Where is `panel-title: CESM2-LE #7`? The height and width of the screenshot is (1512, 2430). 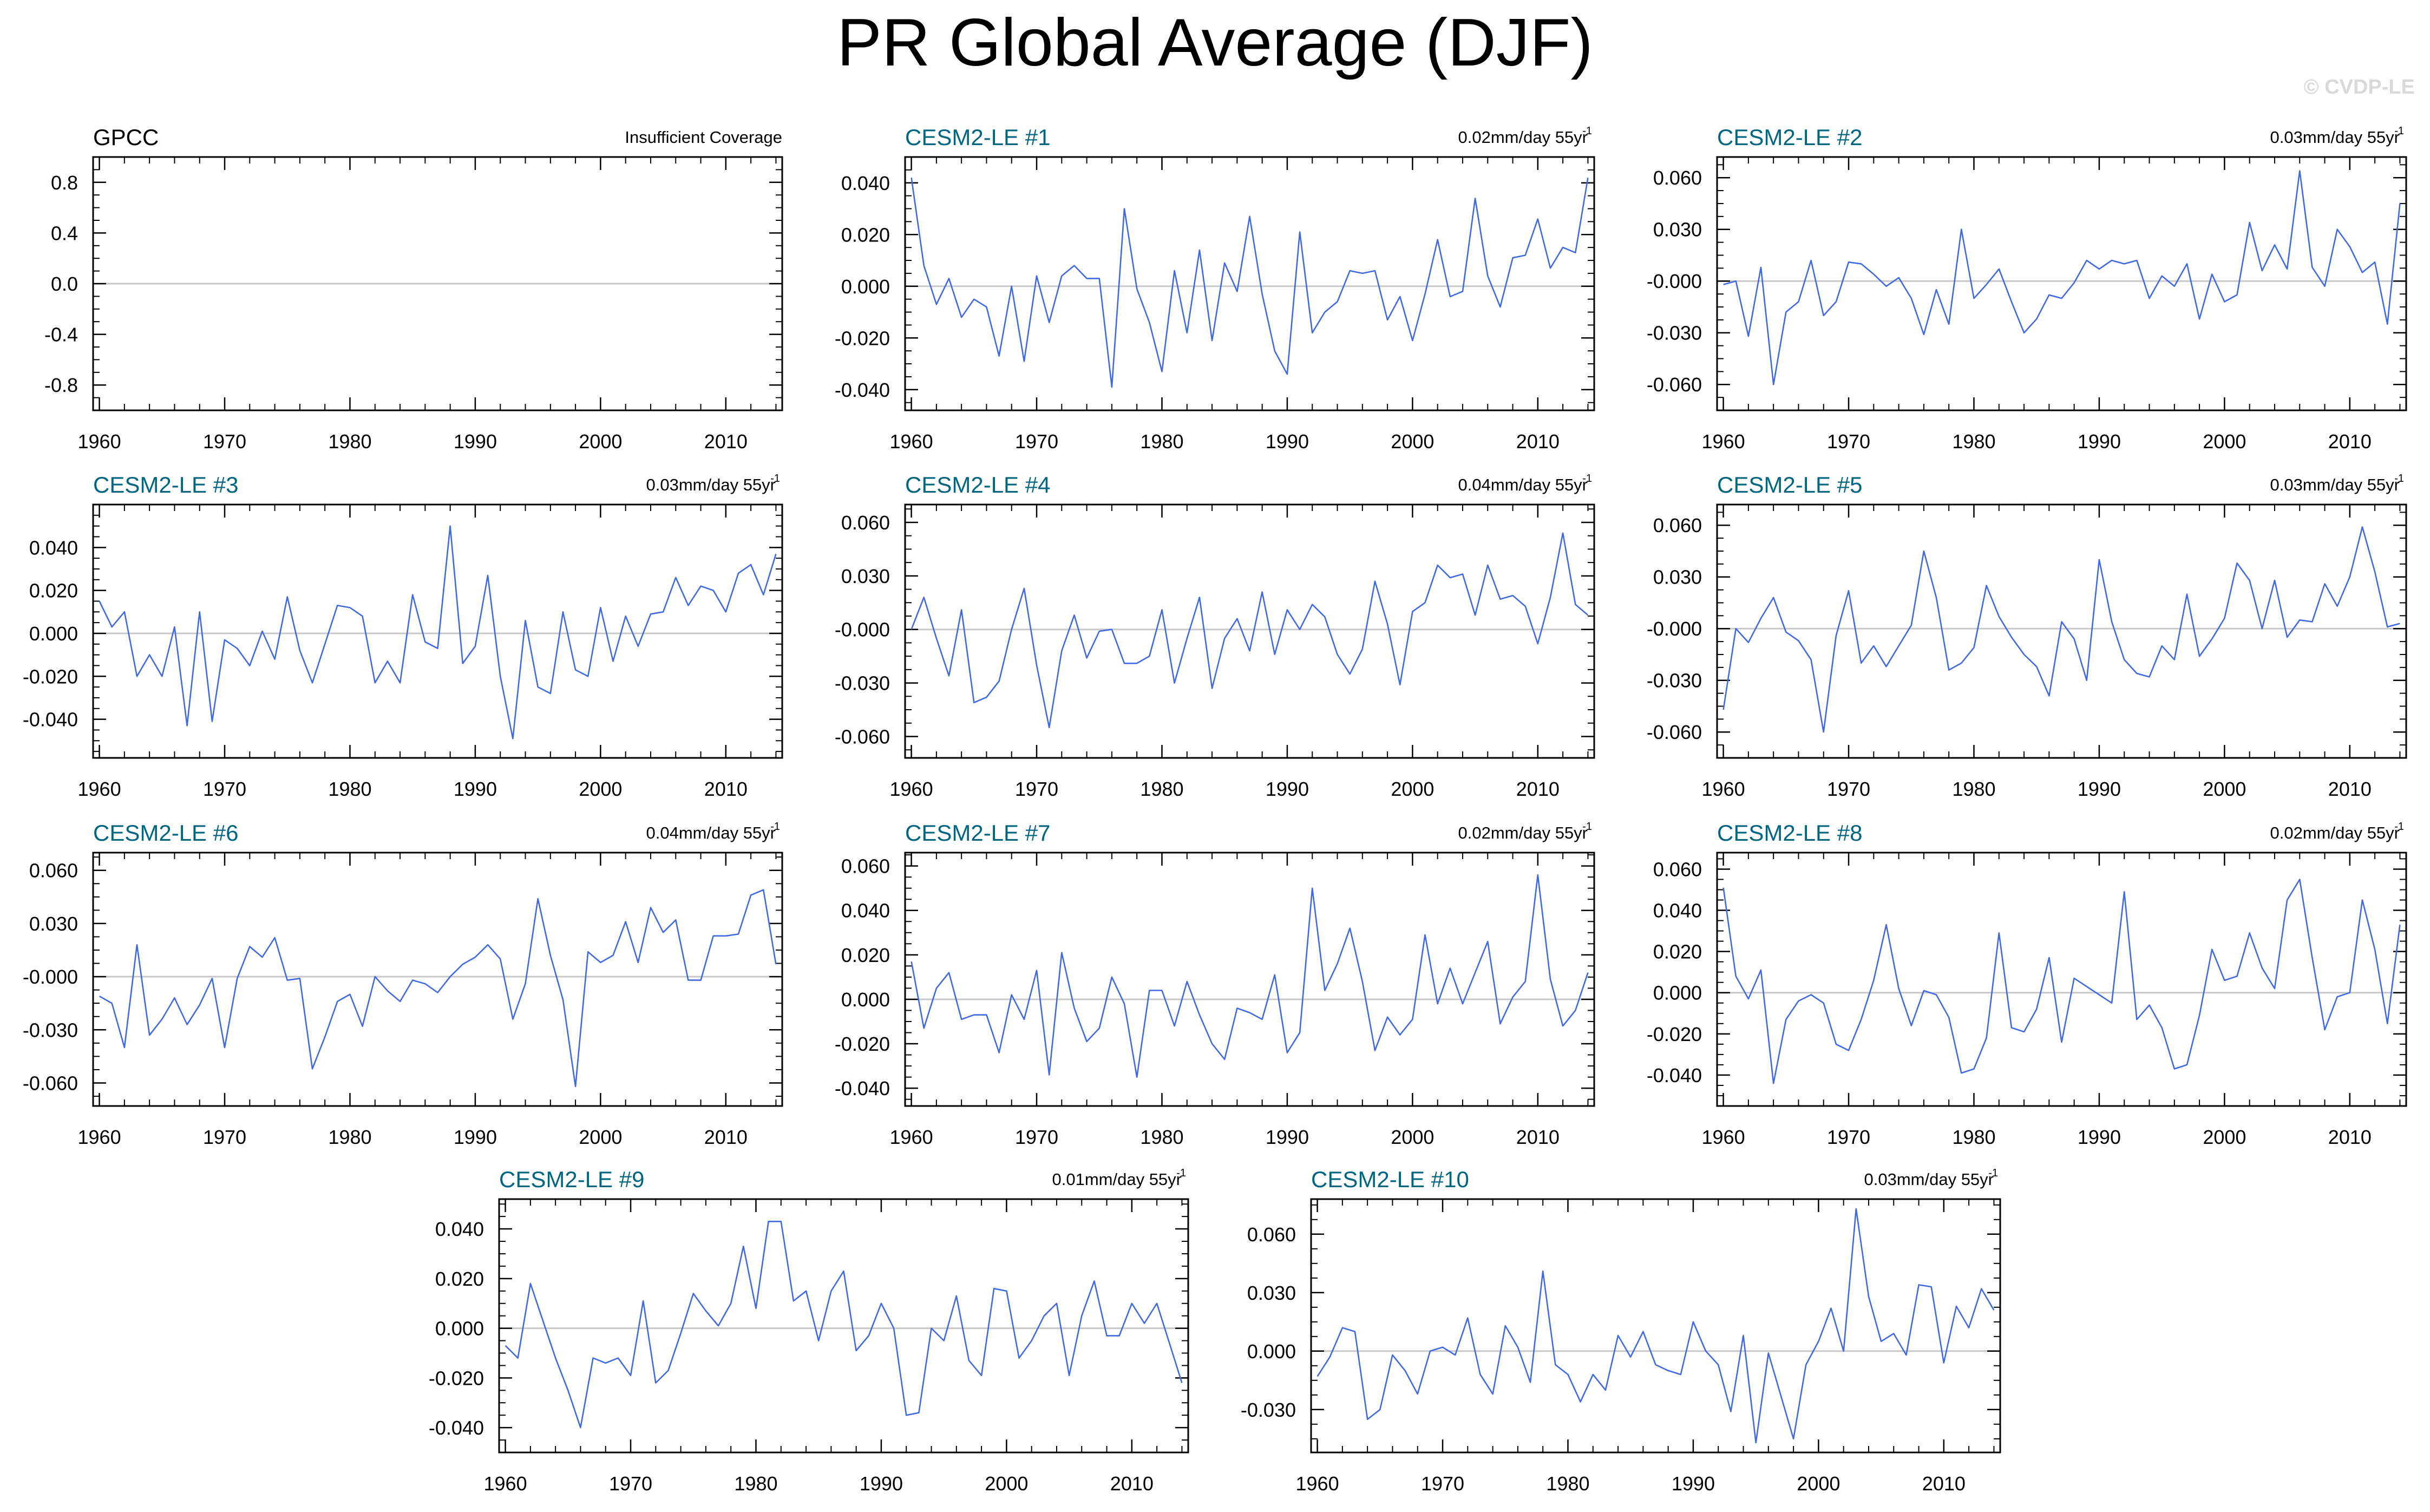 panel-title: CESM2-LE #7 is located at coordinates (978, 833).